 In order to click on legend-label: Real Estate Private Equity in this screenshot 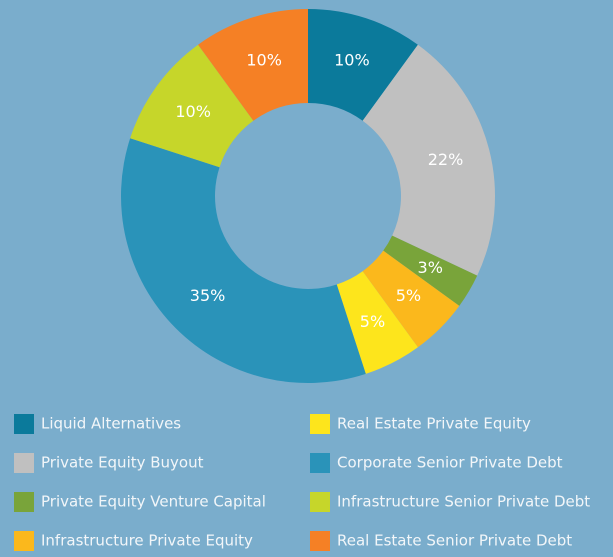, I will do `click(434, 424)`.